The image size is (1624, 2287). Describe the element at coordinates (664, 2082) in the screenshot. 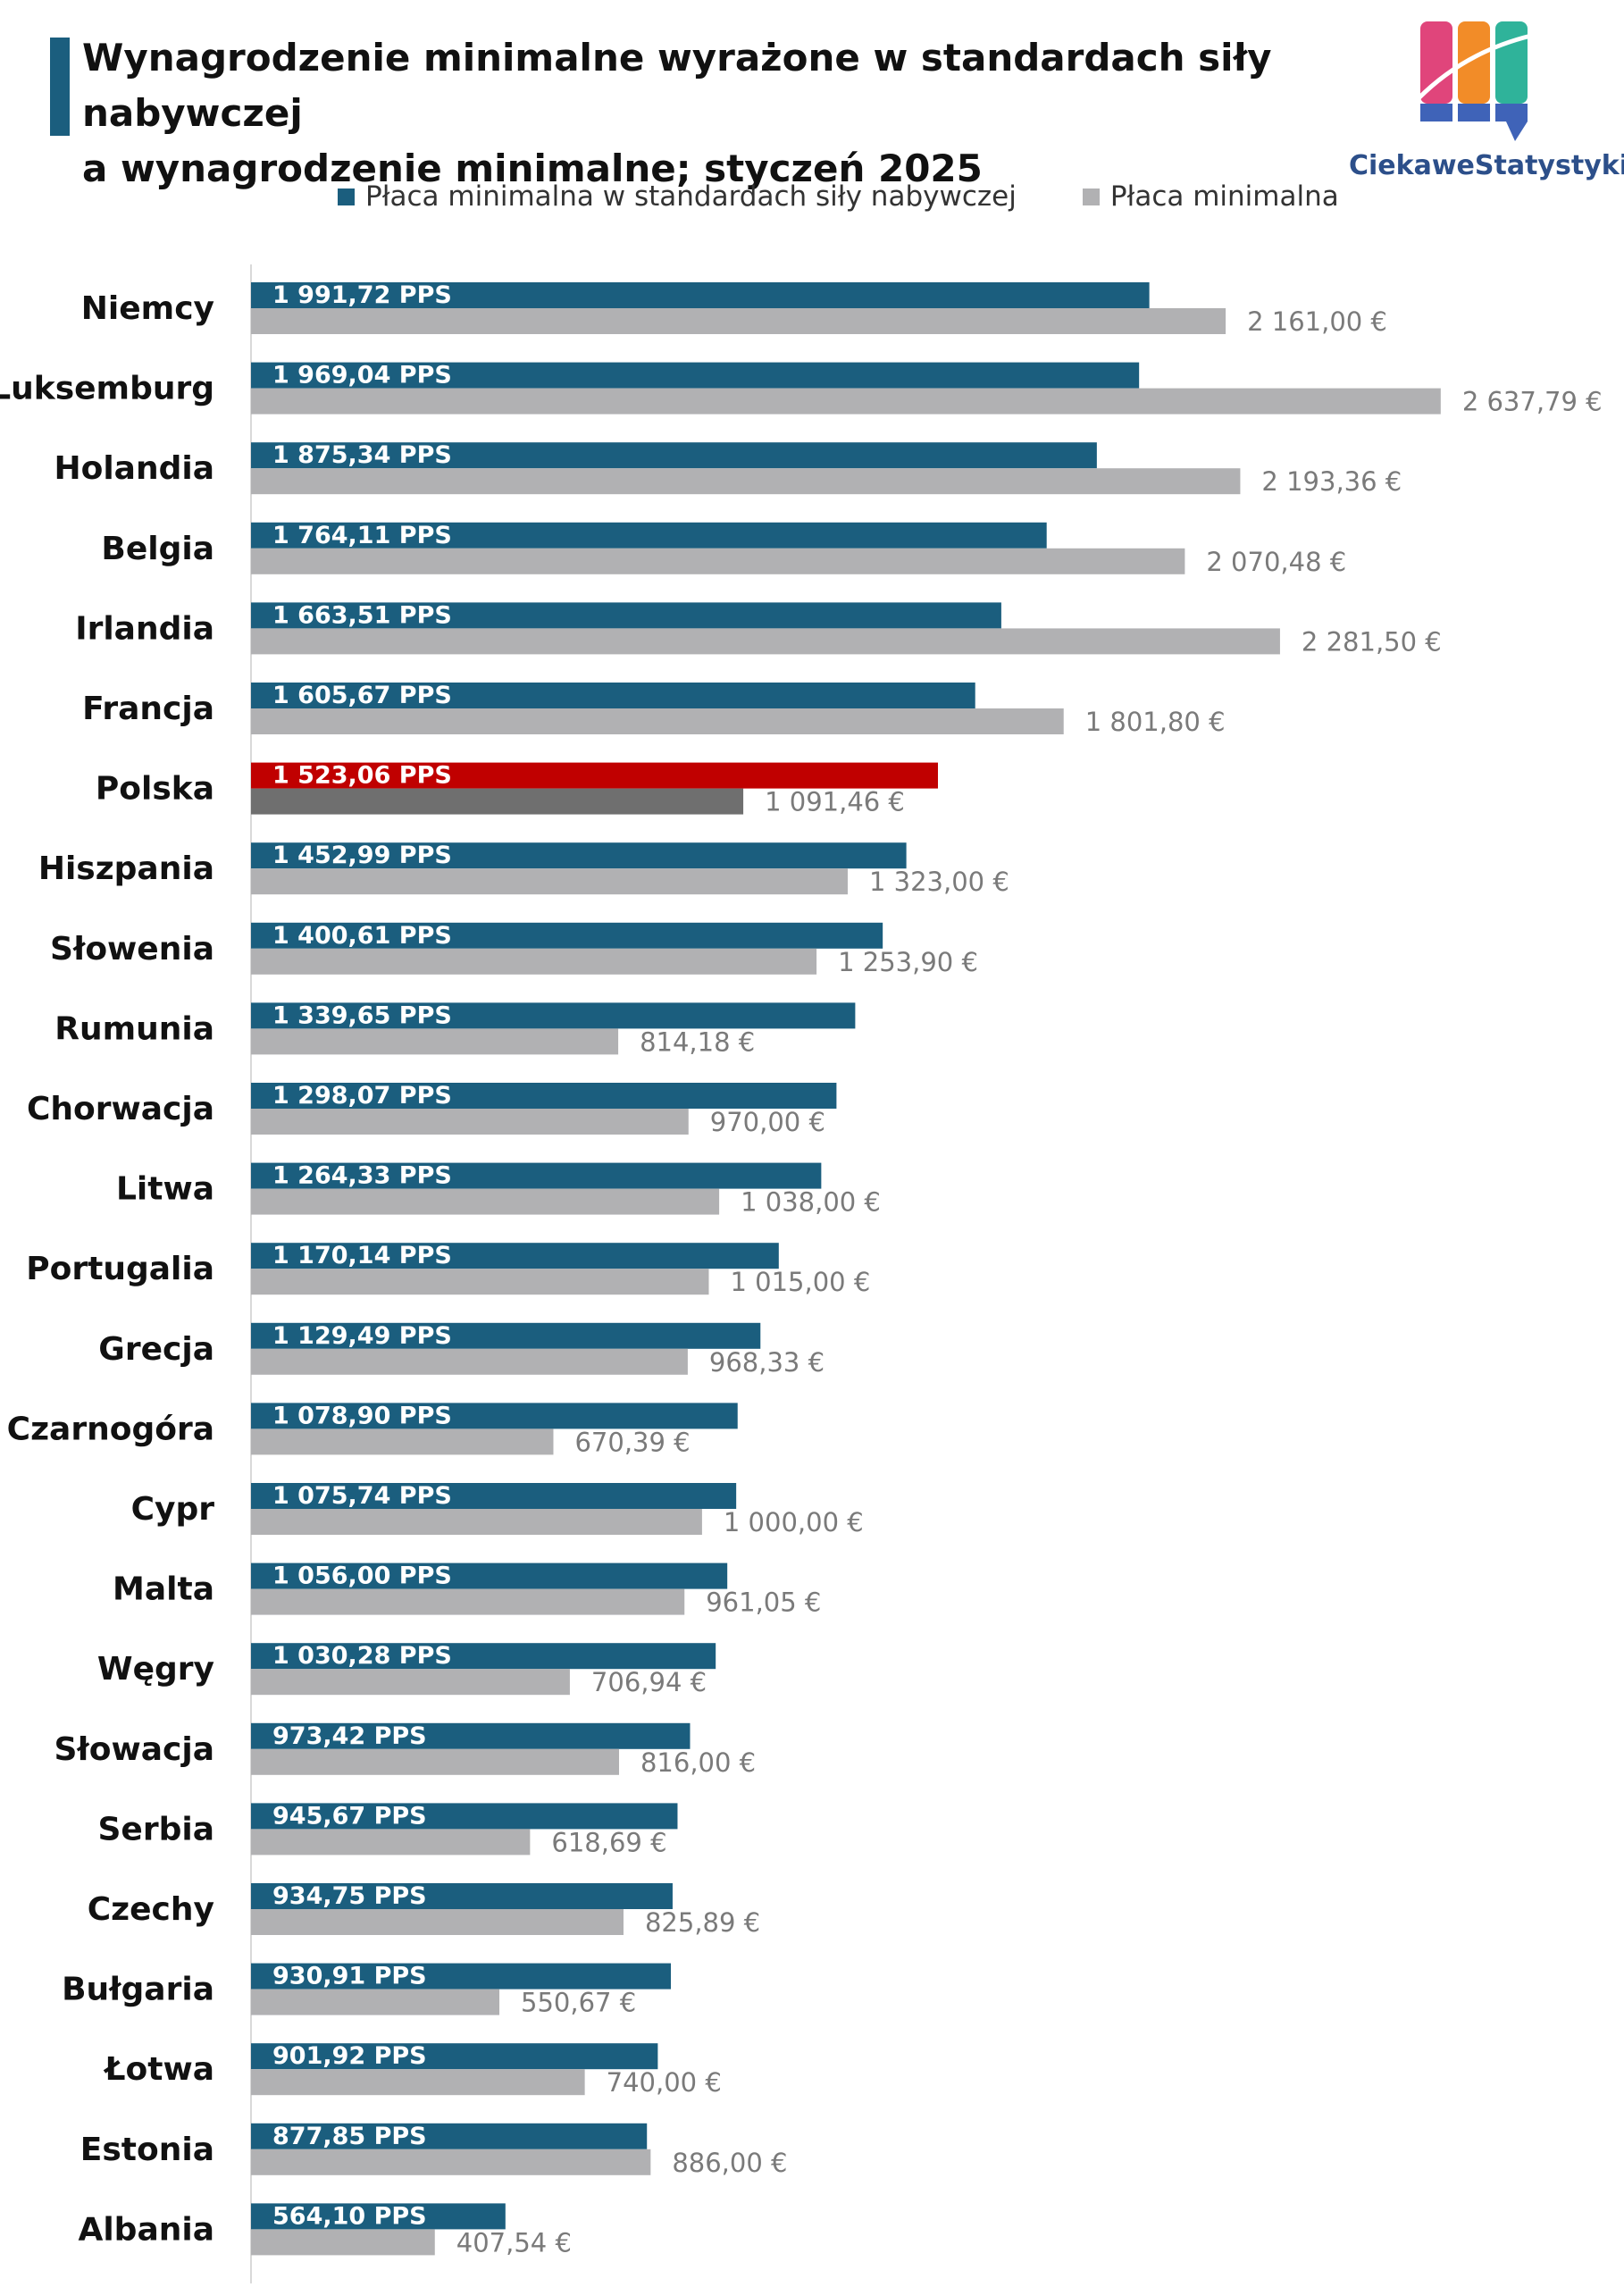

I see `data-label-eur: 740,00 €` at that location.